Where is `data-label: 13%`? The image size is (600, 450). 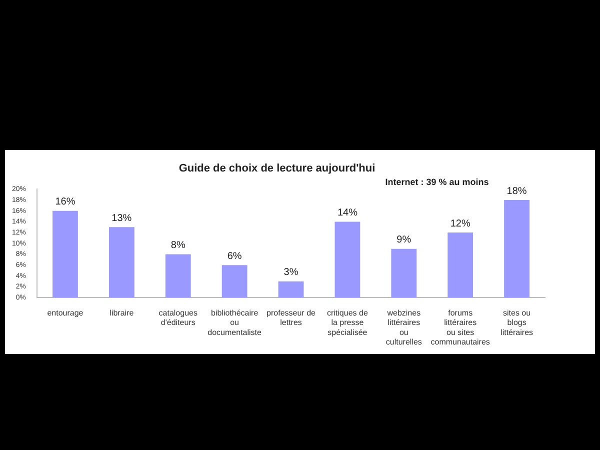 data-label: 13% is located at coordinates (122, 218).